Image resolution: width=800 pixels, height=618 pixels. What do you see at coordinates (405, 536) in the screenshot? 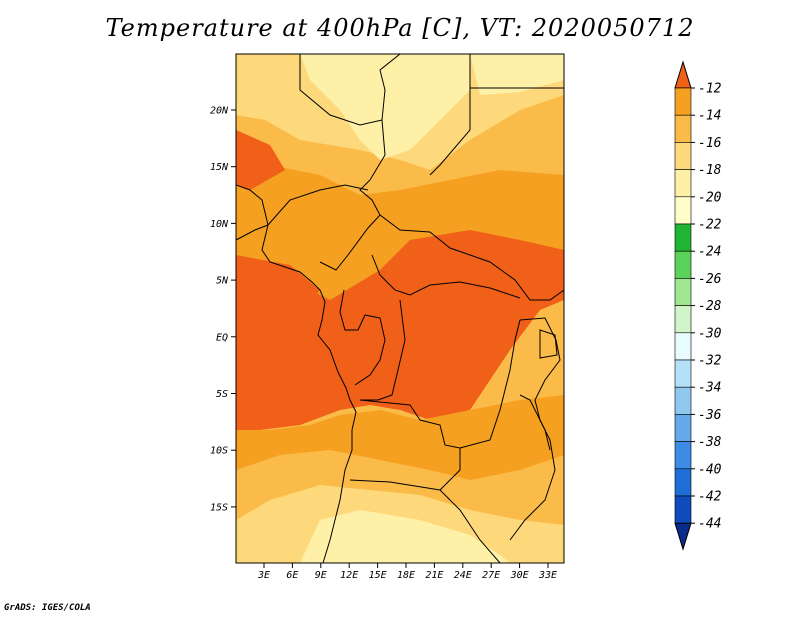
I see `field-band-20-south` at bounding box center [405, 536].